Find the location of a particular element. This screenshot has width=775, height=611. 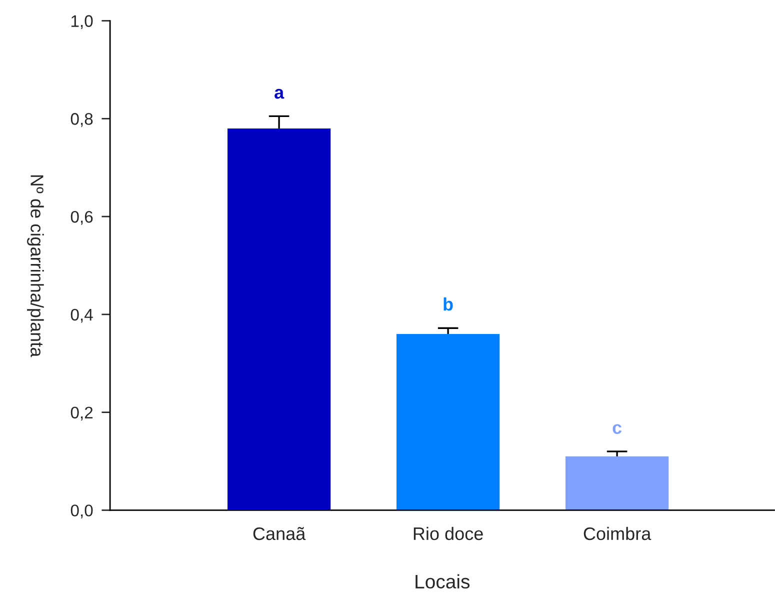

annotation: c is located at coordinates (617, 429).